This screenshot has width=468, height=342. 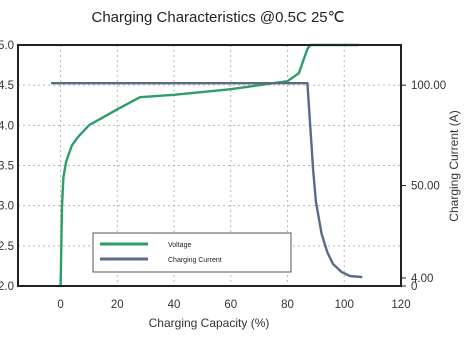 What do you see at coordinates (230, 305) in the screenshot?
I see `x-tick-label: 60` at bounding box center [230, 305].